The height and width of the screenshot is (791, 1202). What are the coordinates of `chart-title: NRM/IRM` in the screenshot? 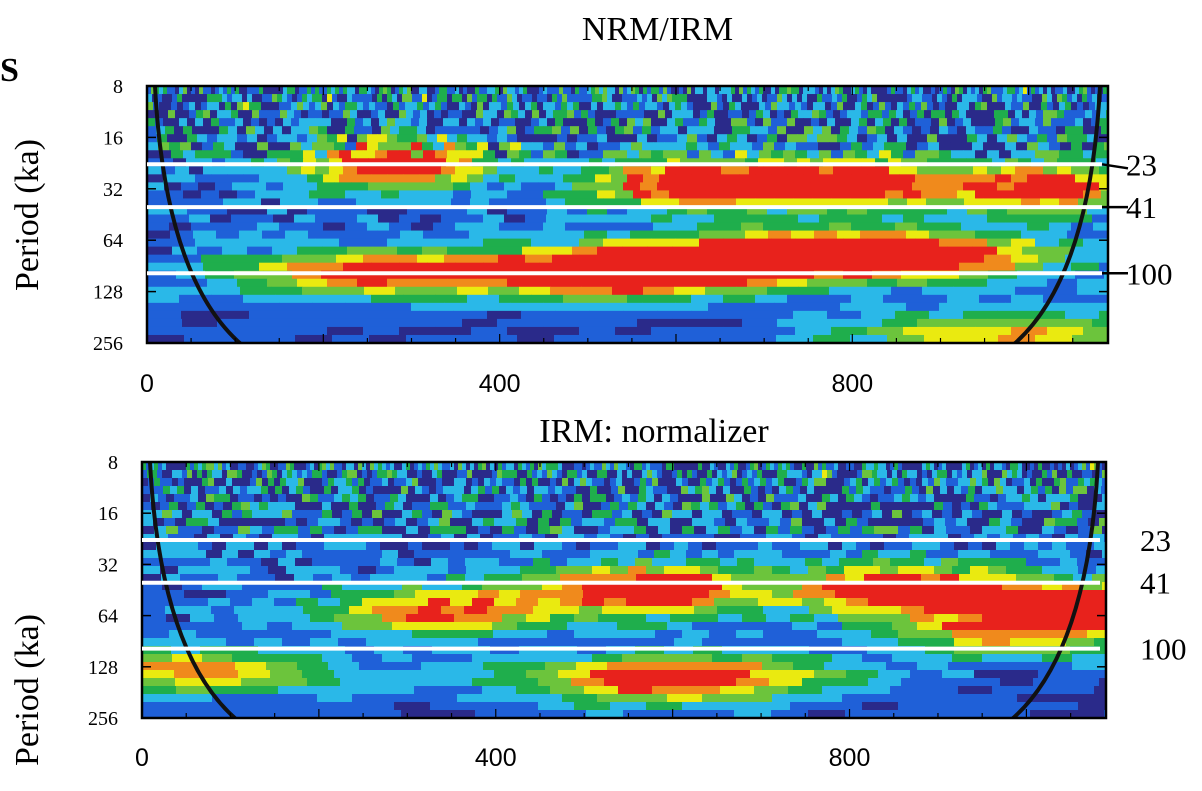 It's located at (657, 29).